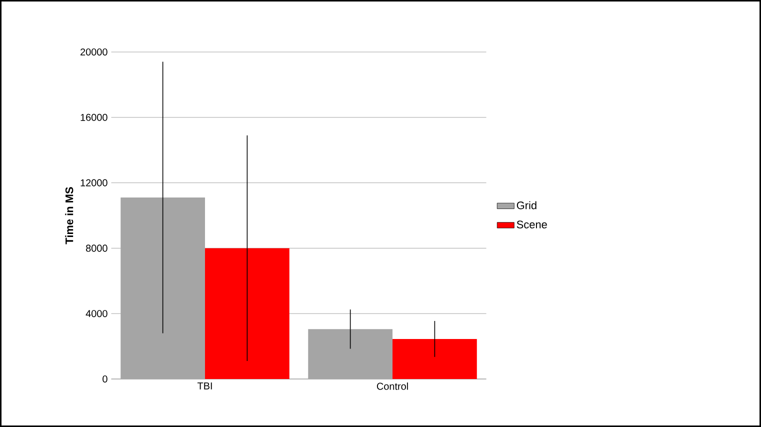  Describe the element at coordinates (531, 224) in the screenshot. I see `legend-label: Scene` at that location.